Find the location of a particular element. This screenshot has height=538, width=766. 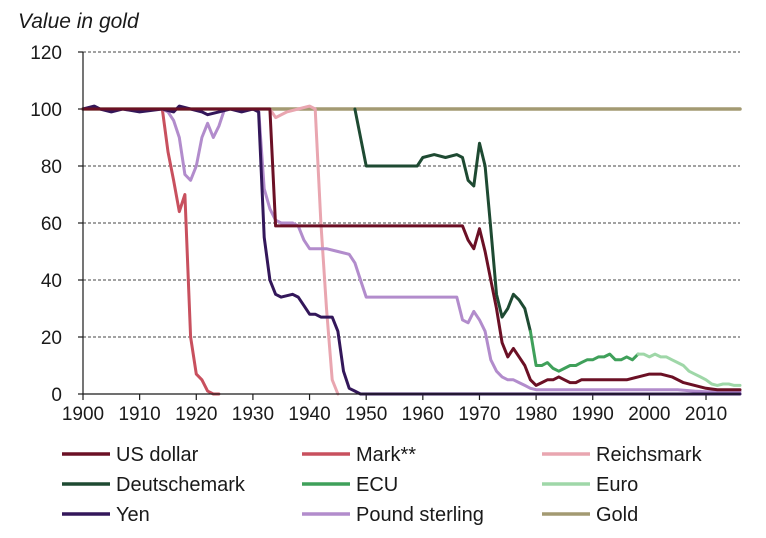

y-tick-label: 100 is located at coordinates (46, 110).